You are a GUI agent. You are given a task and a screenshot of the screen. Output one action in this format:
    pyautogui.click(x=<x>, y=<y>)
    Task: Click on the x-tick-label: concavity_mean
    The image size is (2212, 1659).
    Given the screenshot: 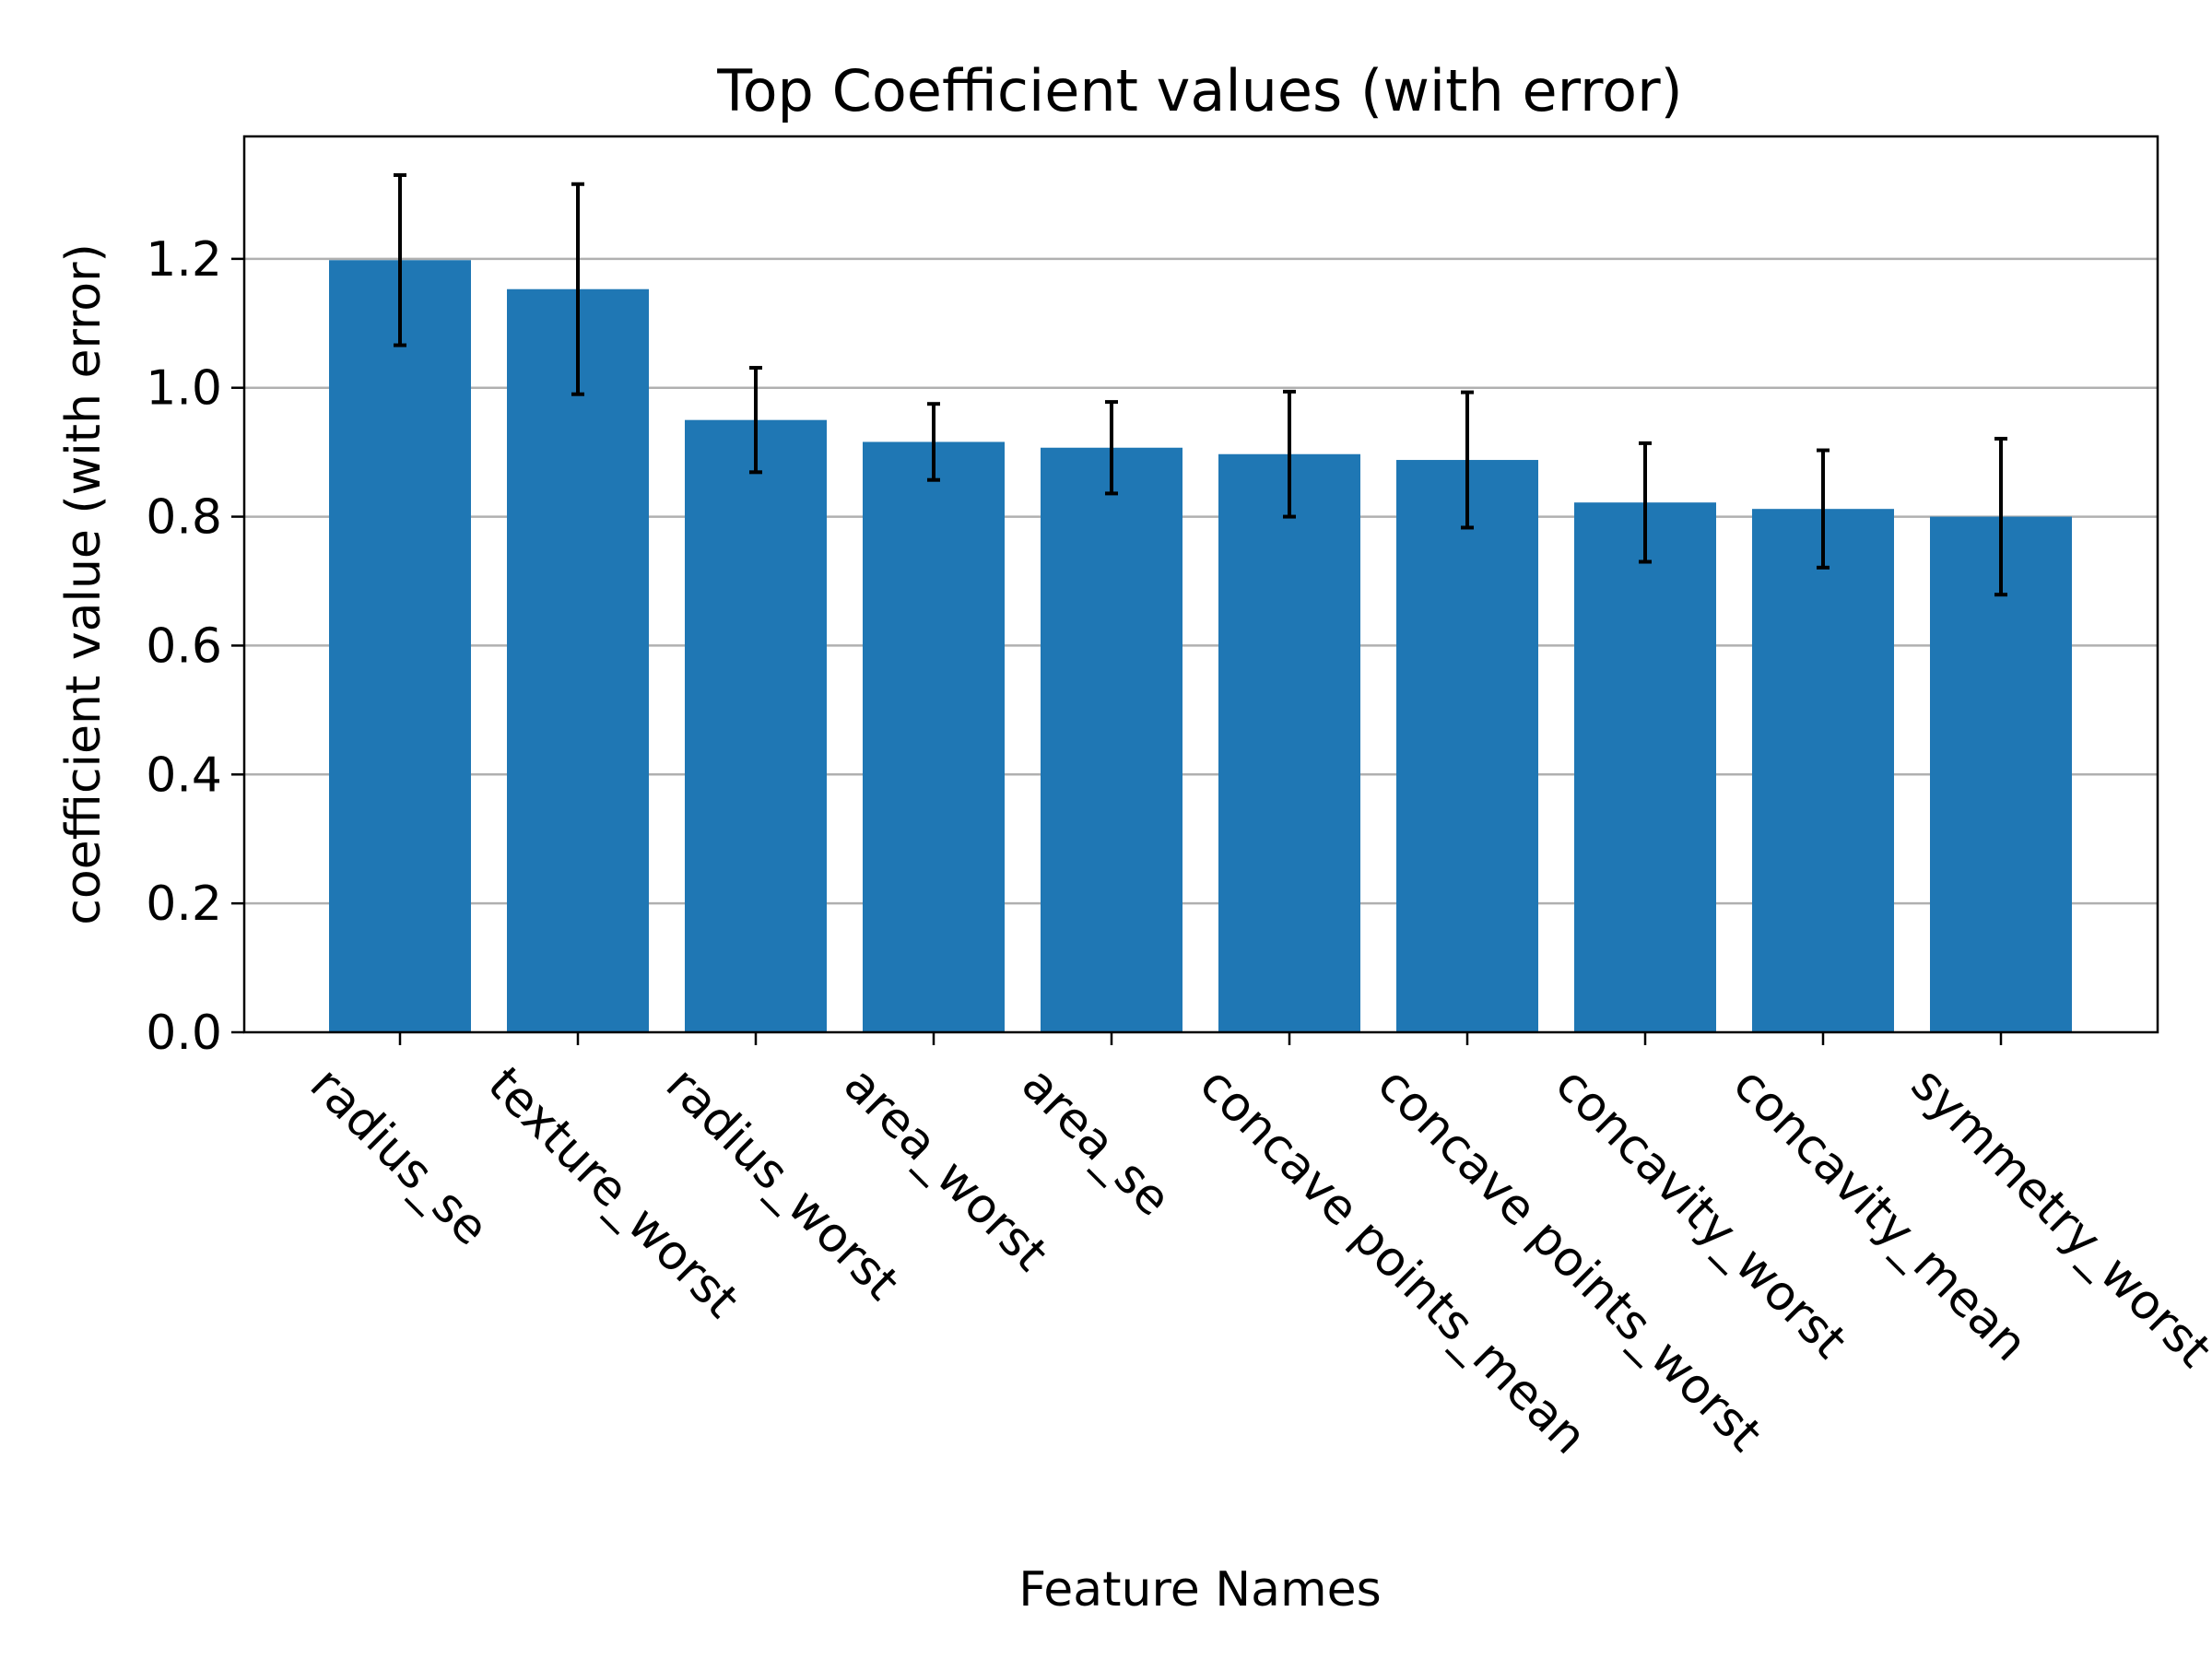 What is the action you would take?
    pyautogui.click(x=1880, y=1214)
    